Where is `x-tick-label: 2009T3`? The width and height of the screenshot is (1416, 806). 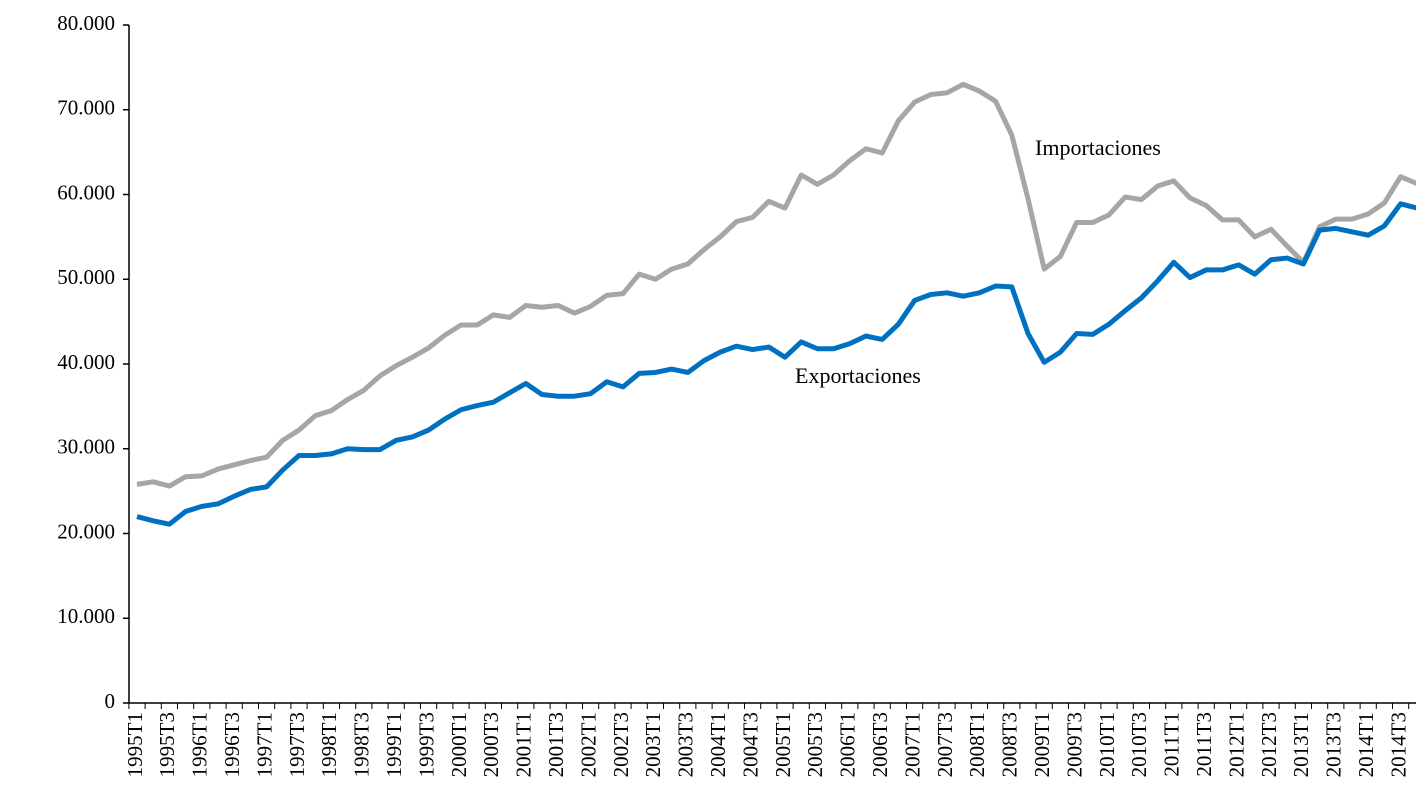
x-tick-label: 2009T3 is located at coordinates (1074, 744).